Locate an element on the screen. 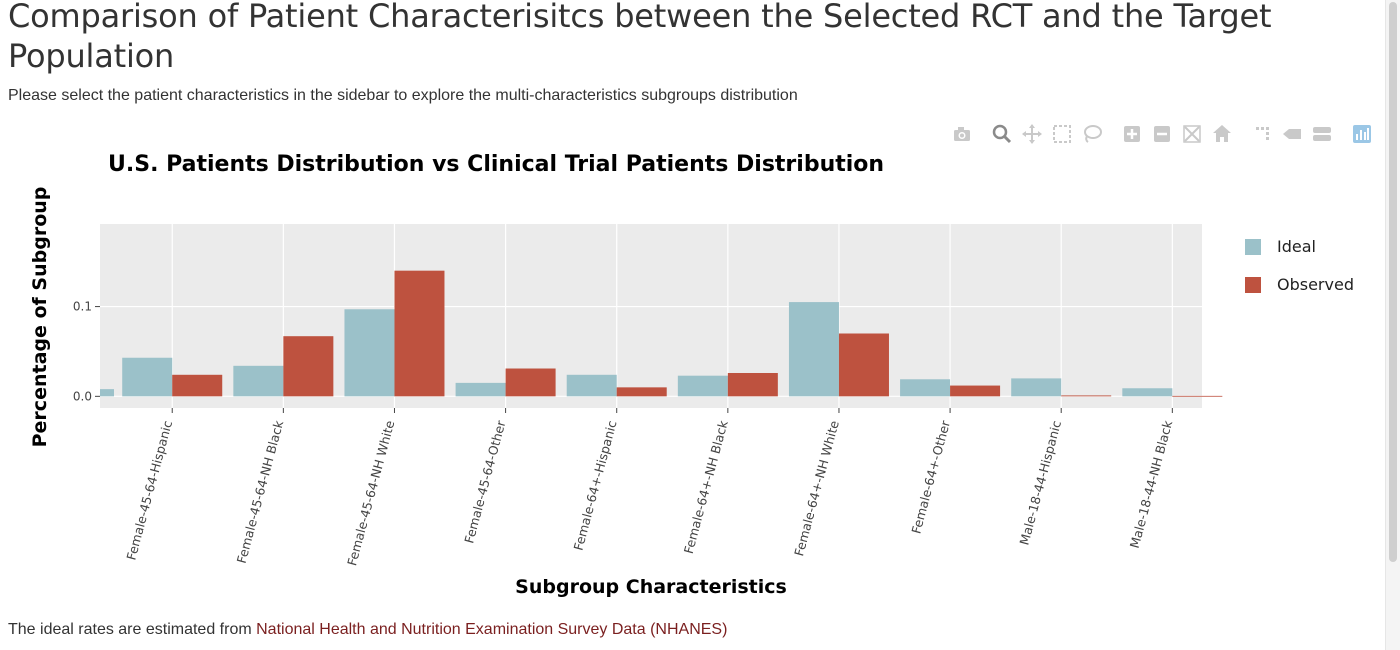  legend-label-ideal: Ideal is located at coordinates (1296, 246).